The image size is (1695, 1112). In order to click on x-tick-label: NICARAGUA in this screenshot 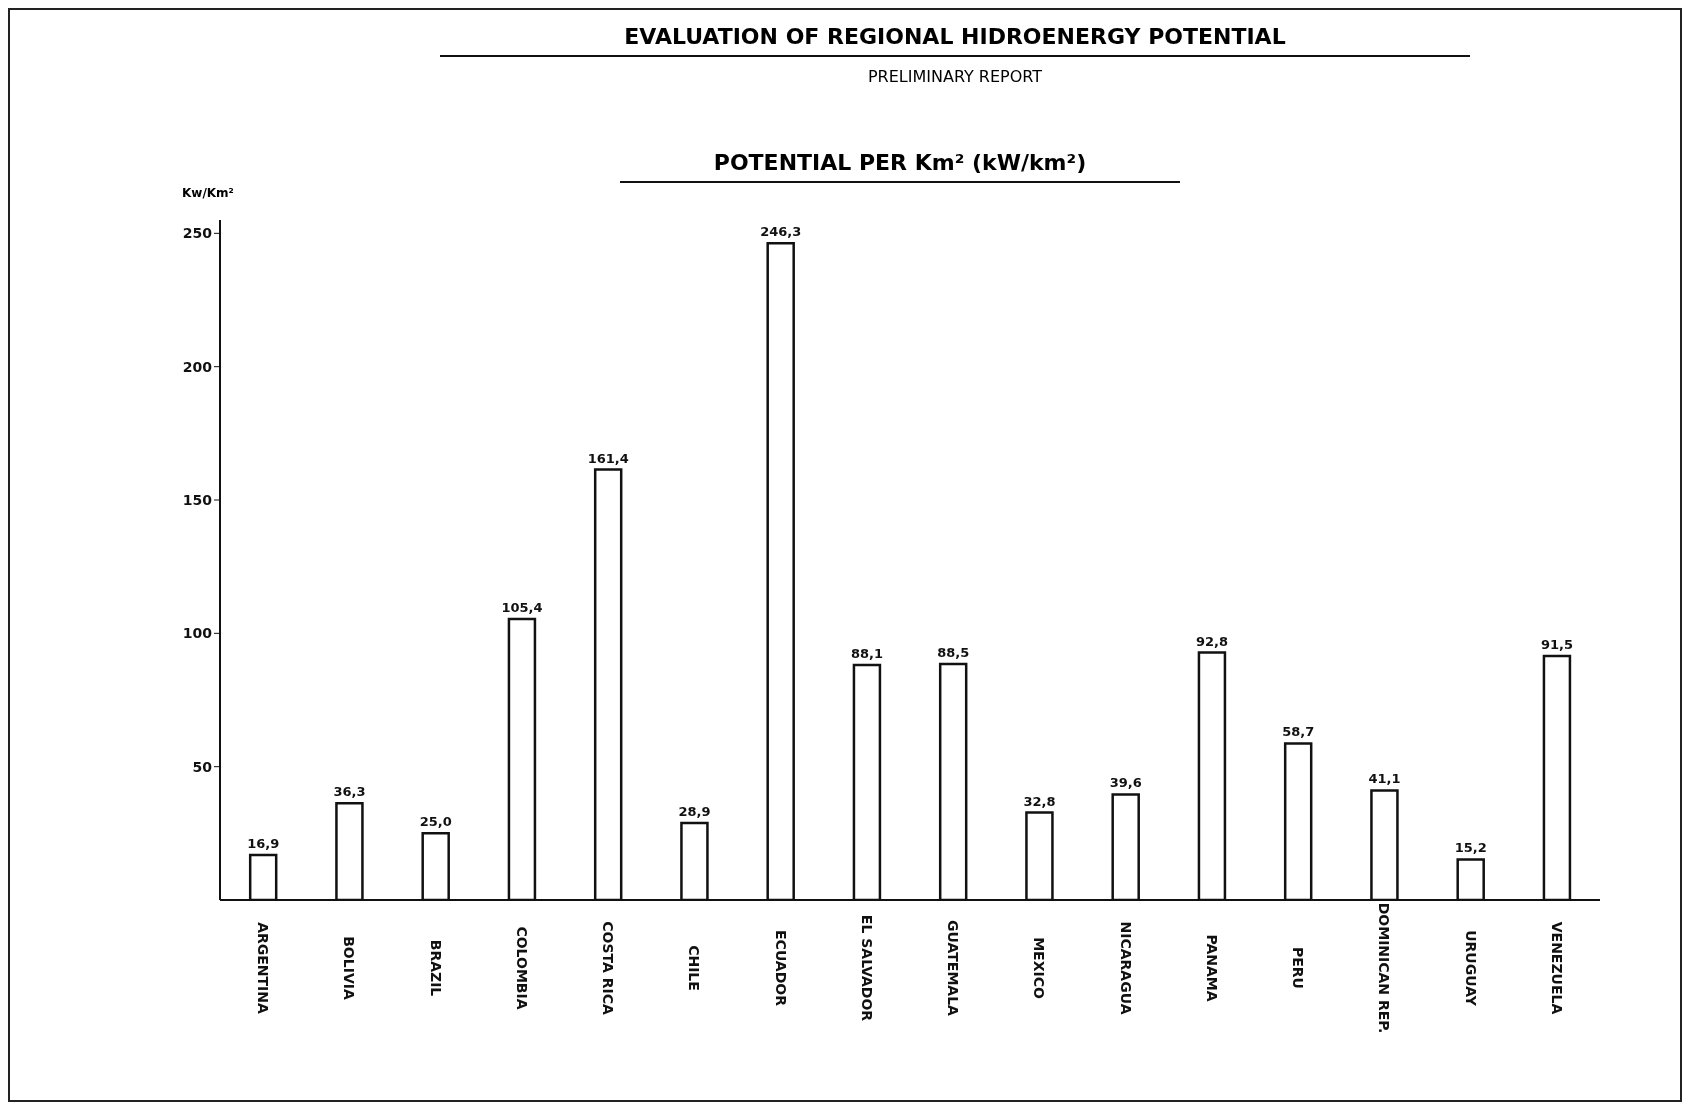, I will do `click(1125, 968)`.